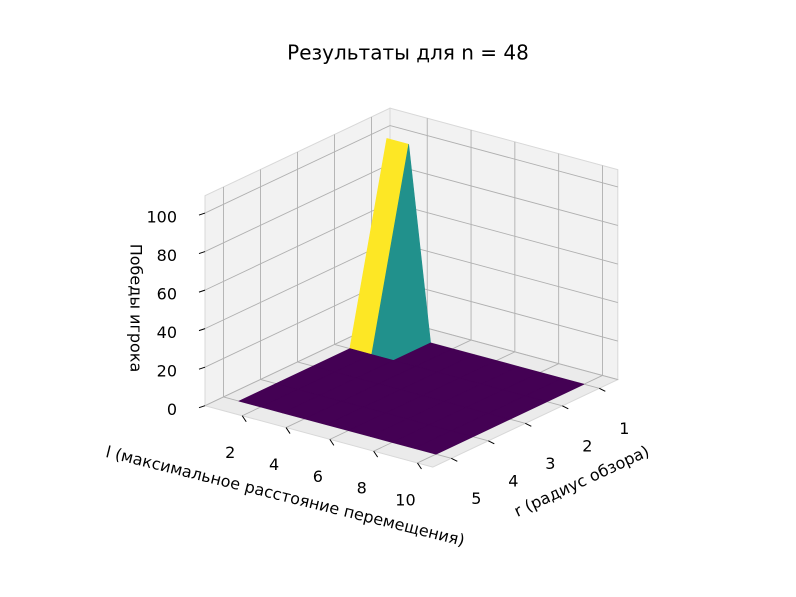 The width and height of the screenshot is (796, 597). What do you see at coordinates (161, 217) in the screenshot?
I see `z-tick-label: 100` at bounding box center [161, 217].